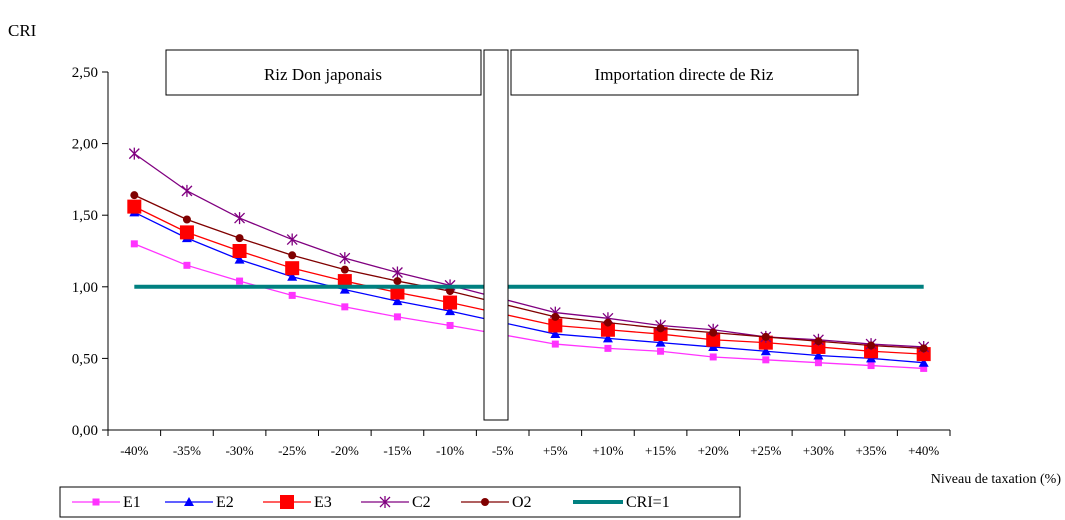 Image resolution: width=1065 pixels, height=520 pixels. I want to click on x-axis-title: Niveau de taxation (%), so click(996, 479).